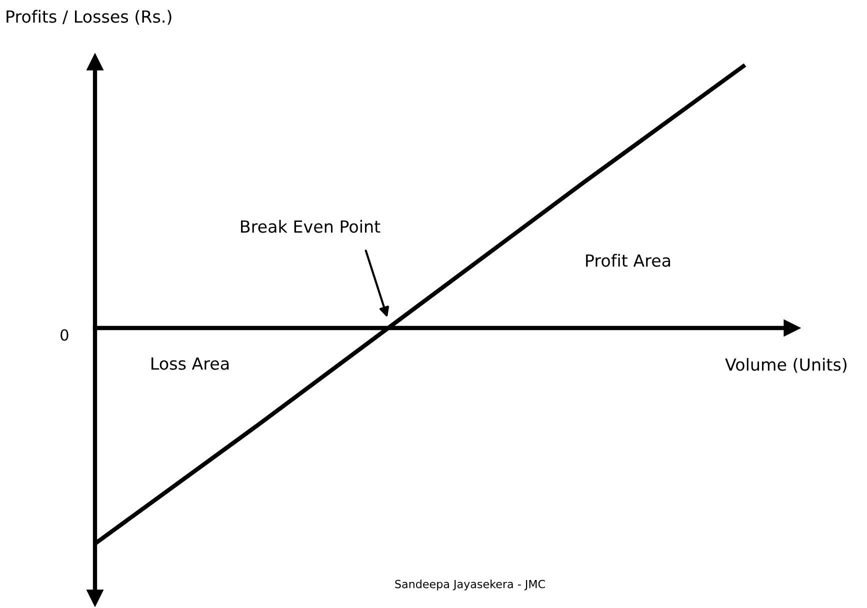 This screenshot has height=608, width=867. What do you see at coordinates (190, 363) in the screenshot?
I see `annotation: Loss Area` at bounding box center [190, 363].